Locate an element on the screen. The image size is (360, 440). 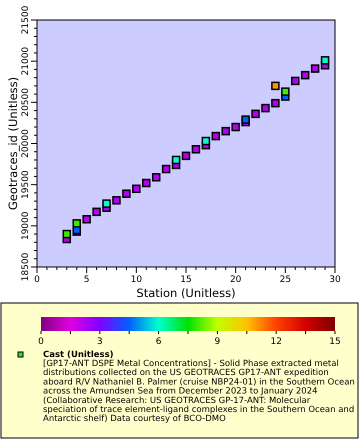
color-bar-label: 15 is located at coordinates (335, 342).